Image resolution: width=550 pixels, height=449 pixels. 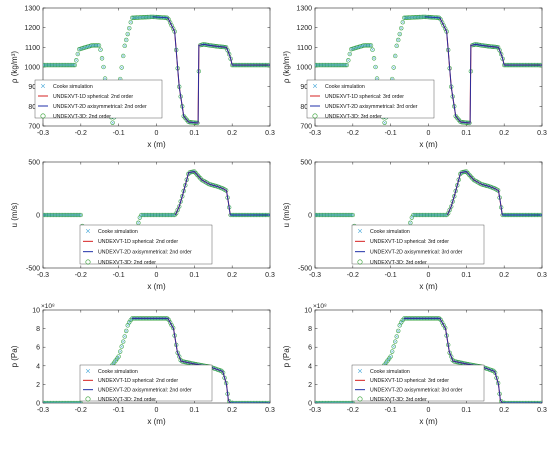 What do you see at coordinates (14, 67) in the screenshot?
I see `y-axis-label: ρ (kg/m³)` at bounding box center [14, 67].